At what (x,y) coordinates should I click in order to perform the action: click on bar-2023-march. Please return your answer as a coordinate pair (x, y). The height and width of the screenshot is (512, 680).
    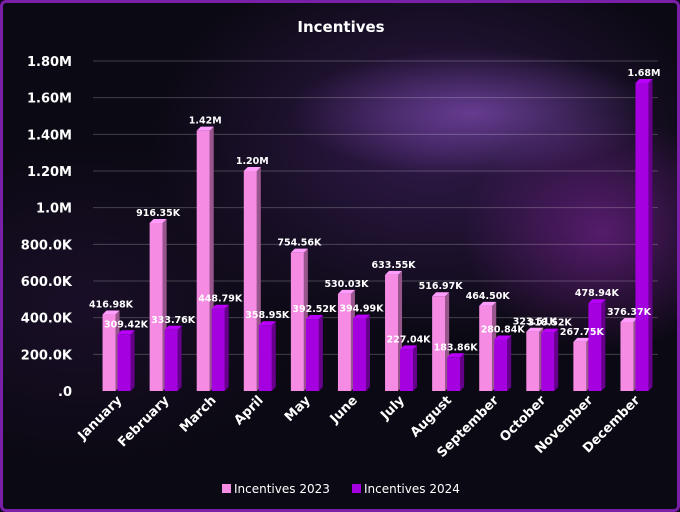
    Looking at the image, I should click on (205, 259).